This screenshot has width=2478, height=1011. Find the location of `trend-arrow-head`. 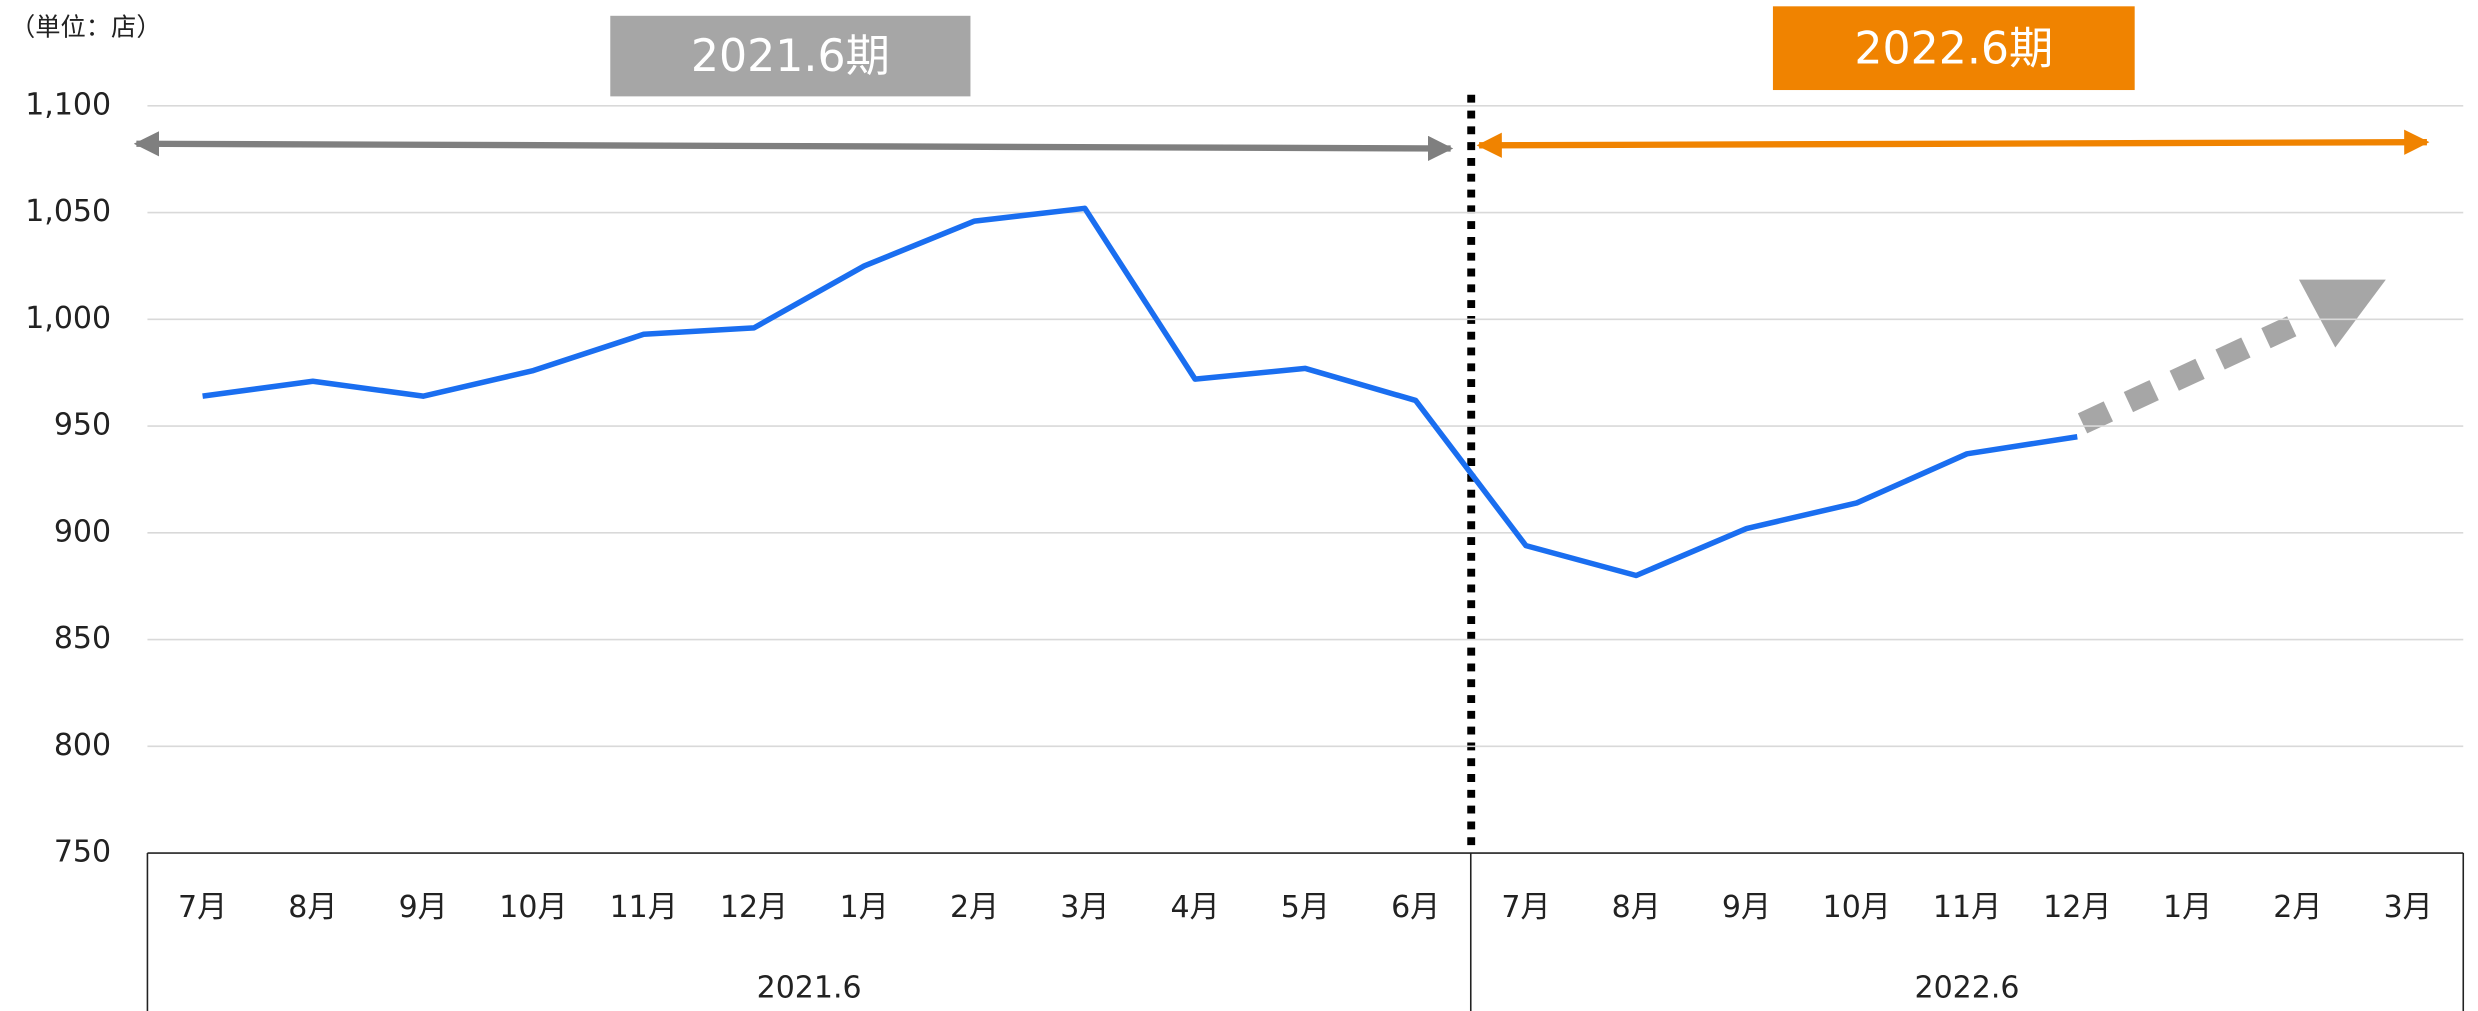

trend-arrow-head is located at coordinates (2342, 313).